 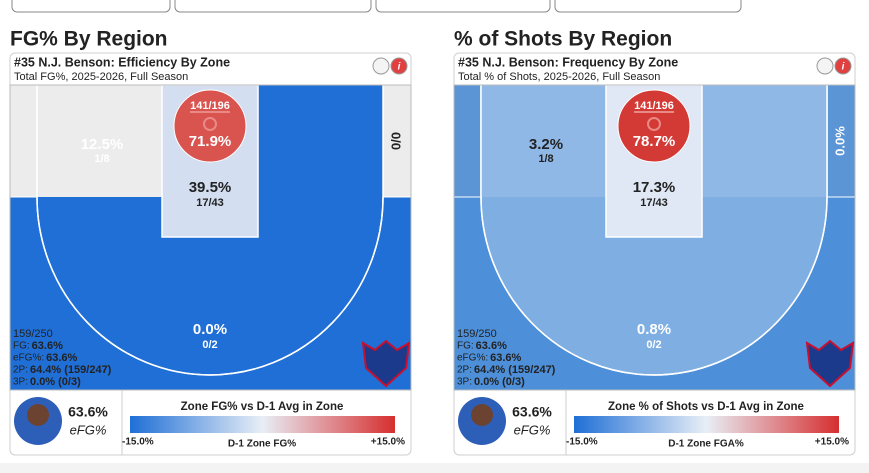 I want to click on footer-strip, so click(x=434, y=468).